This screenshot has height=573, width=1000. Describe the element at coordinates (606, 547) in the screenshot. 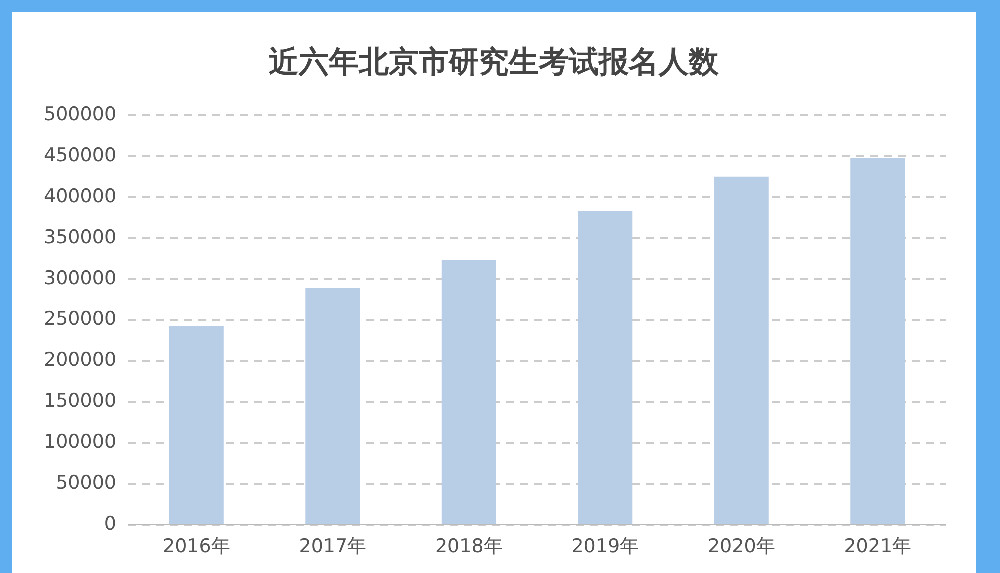

I see `x-tick-label: 2019年` at that location.